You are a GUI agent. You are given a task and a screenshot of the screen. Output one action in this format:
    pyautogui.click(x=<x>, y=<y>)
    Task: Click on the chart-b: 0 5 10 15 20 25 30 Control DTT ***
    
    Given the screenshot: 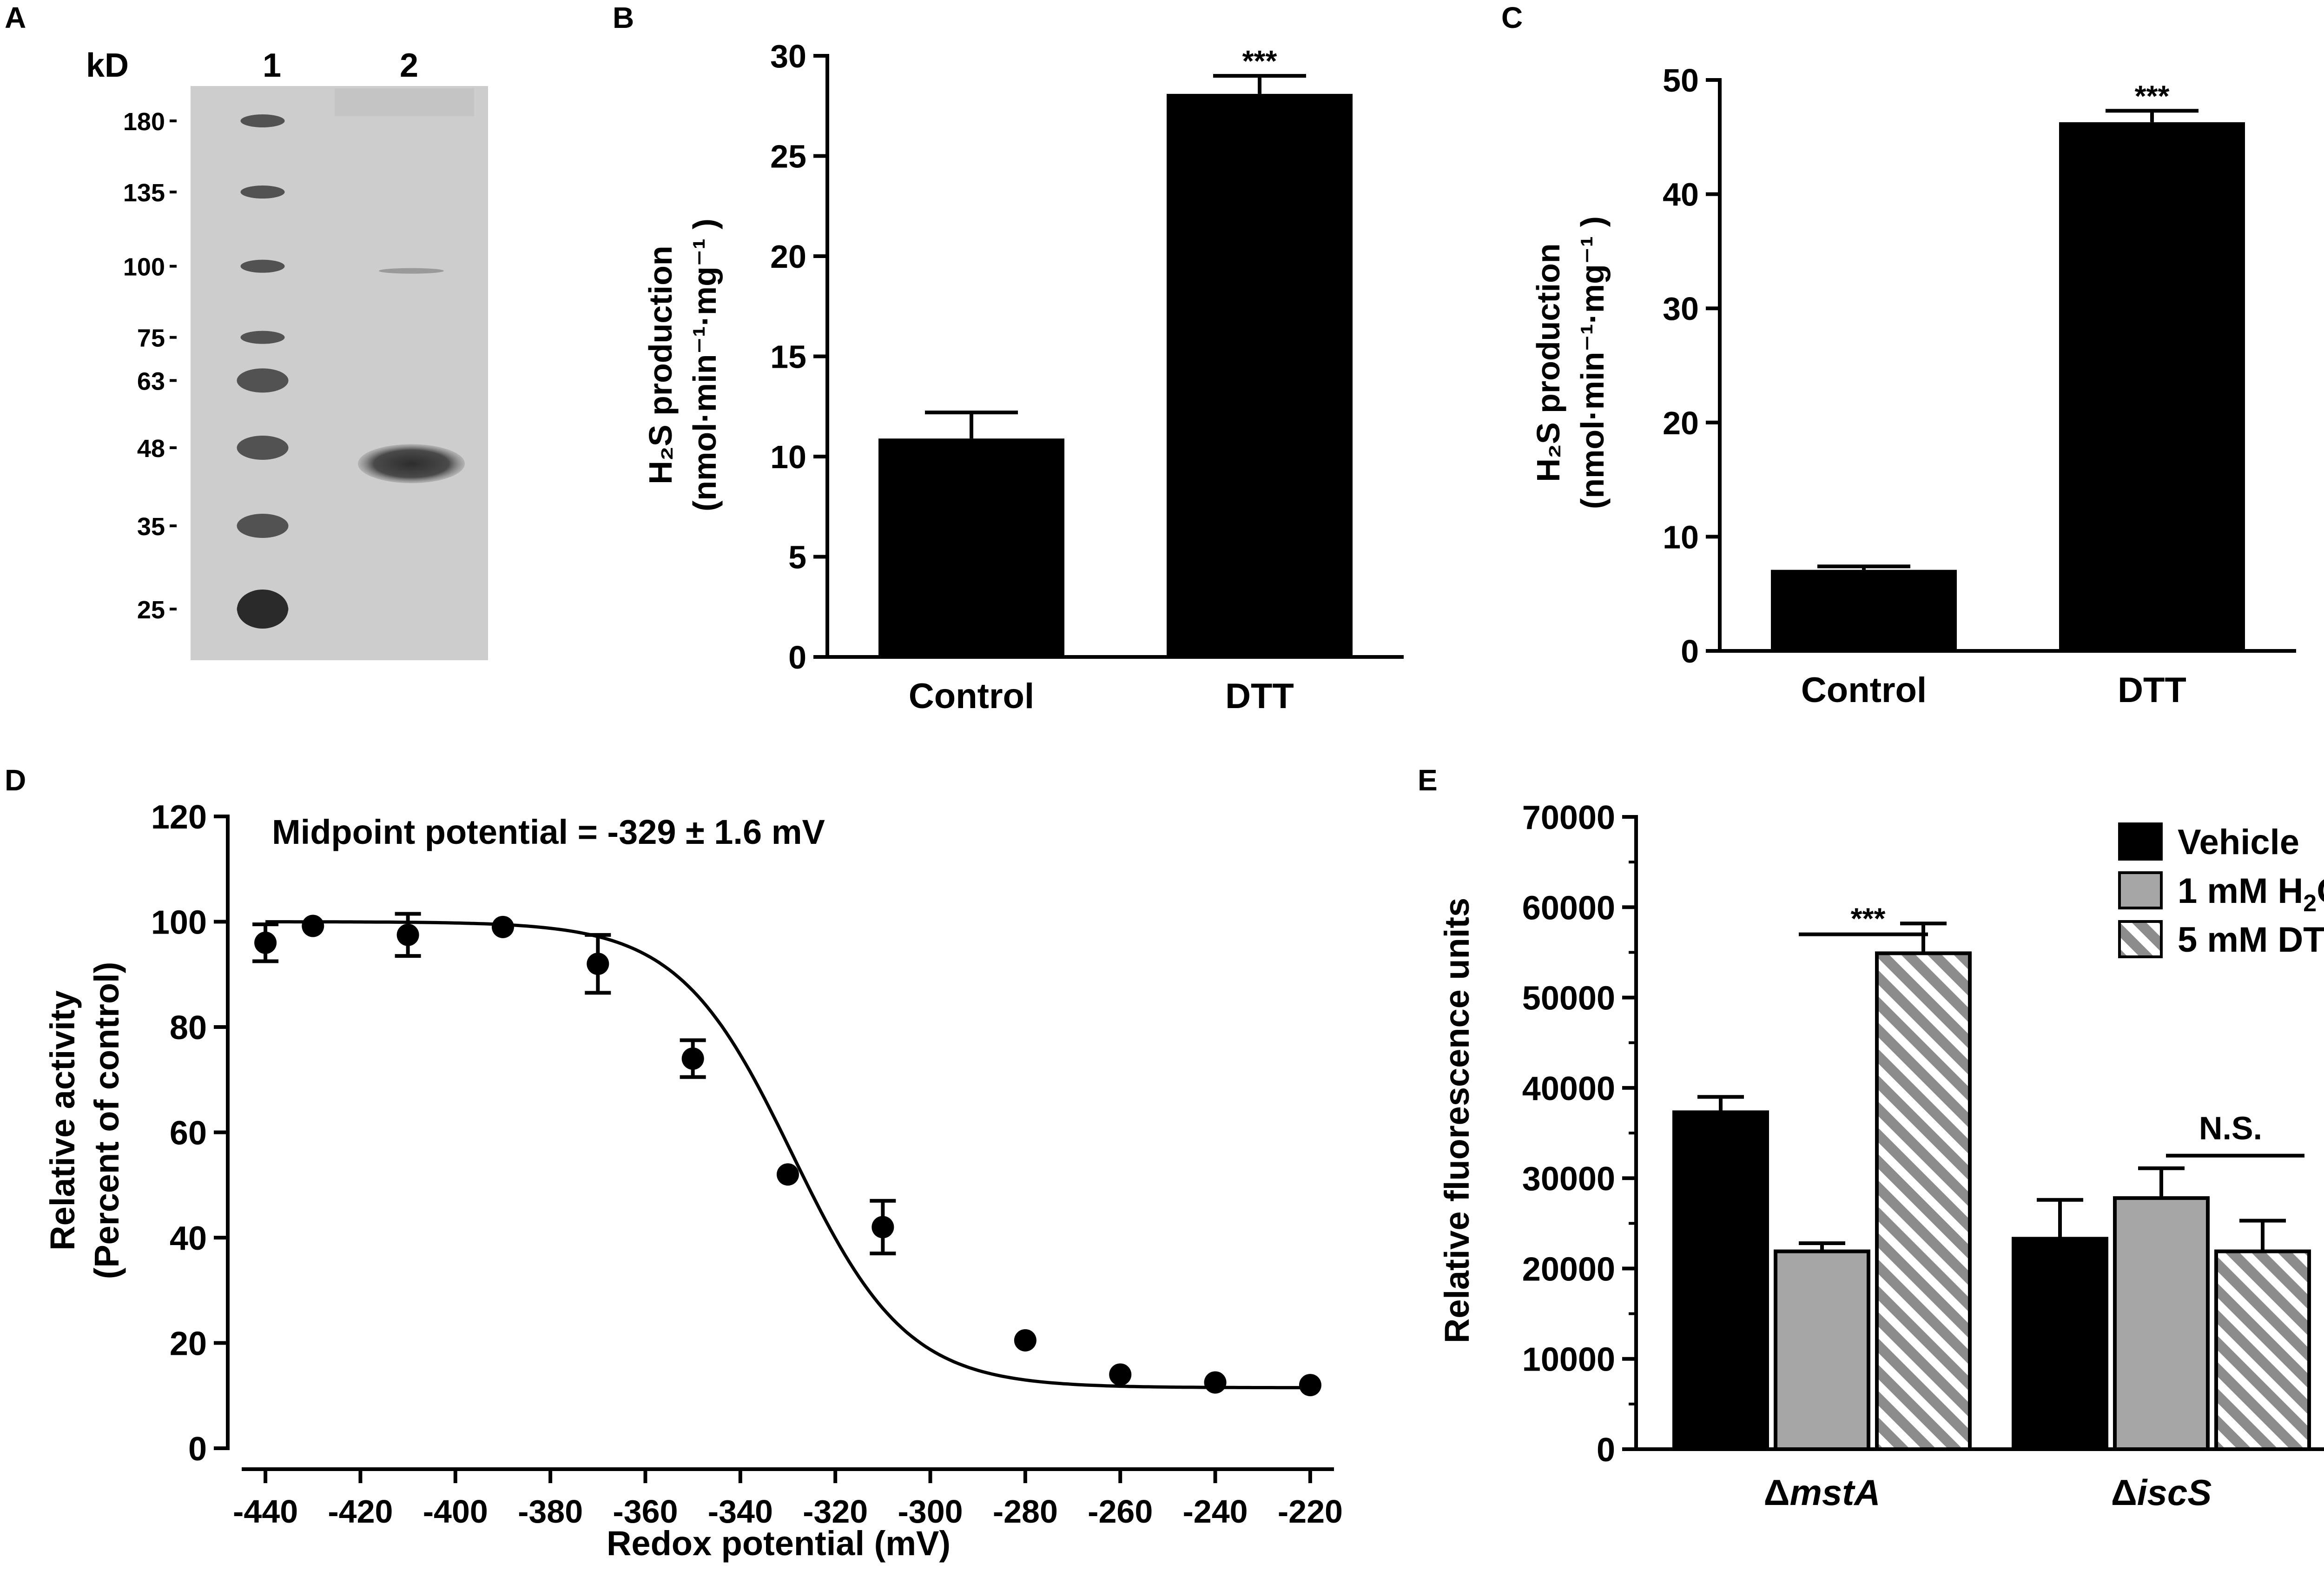 What is the action you would take?
    pyautogui.click(x=1087, y=377)
    